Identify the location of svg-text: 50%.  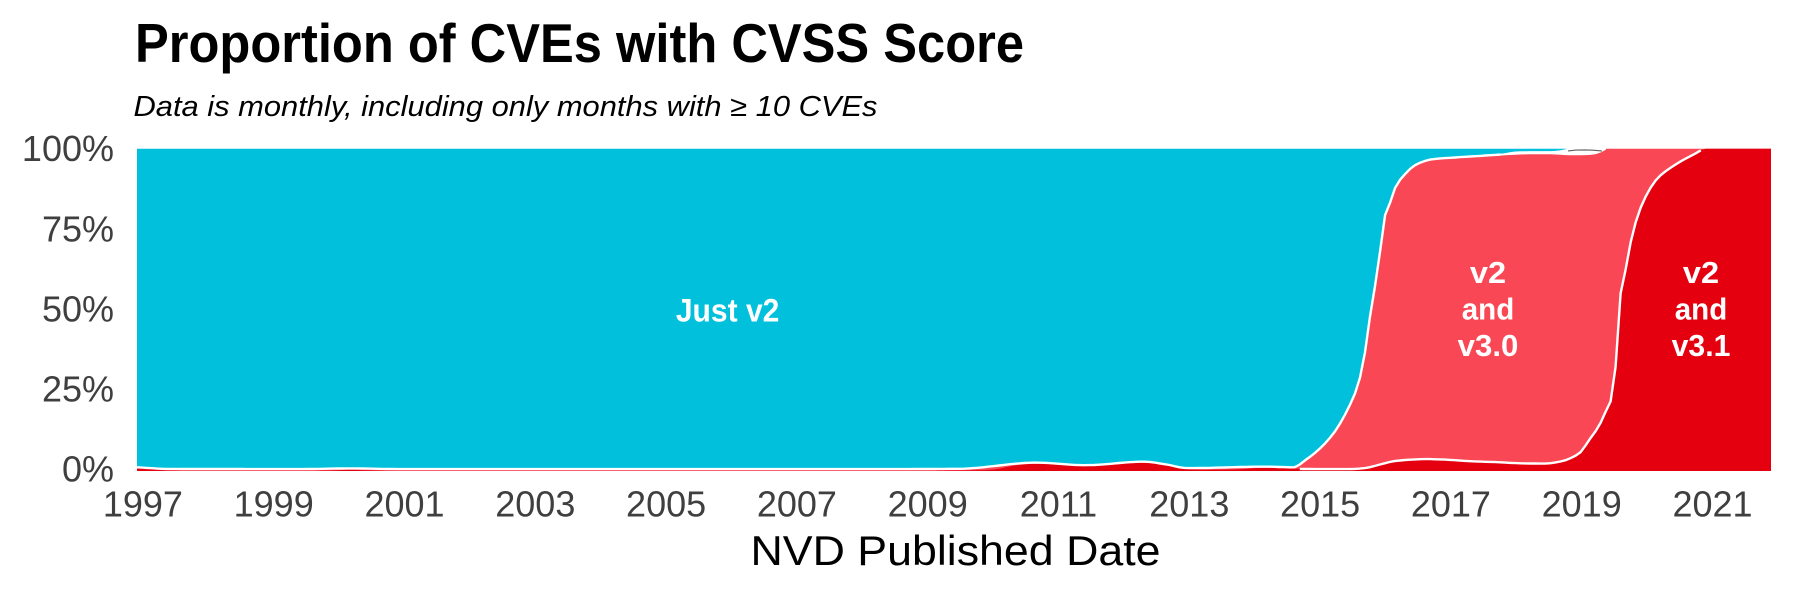
(78, 309).